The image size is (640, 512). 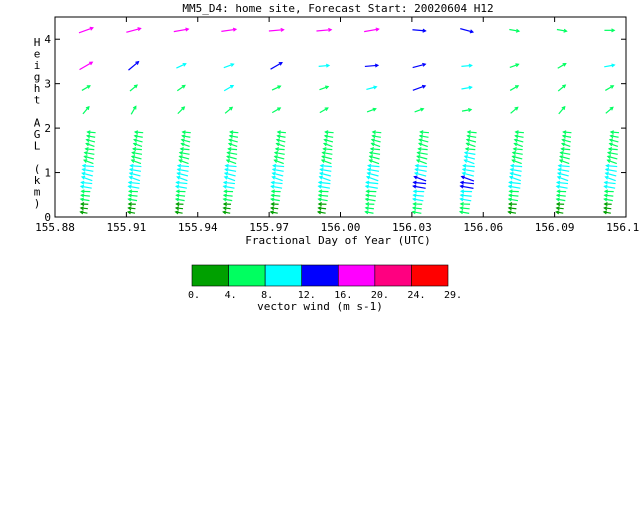 I want to click on x-tick-label: 156.09, so click(x=555, y=227).